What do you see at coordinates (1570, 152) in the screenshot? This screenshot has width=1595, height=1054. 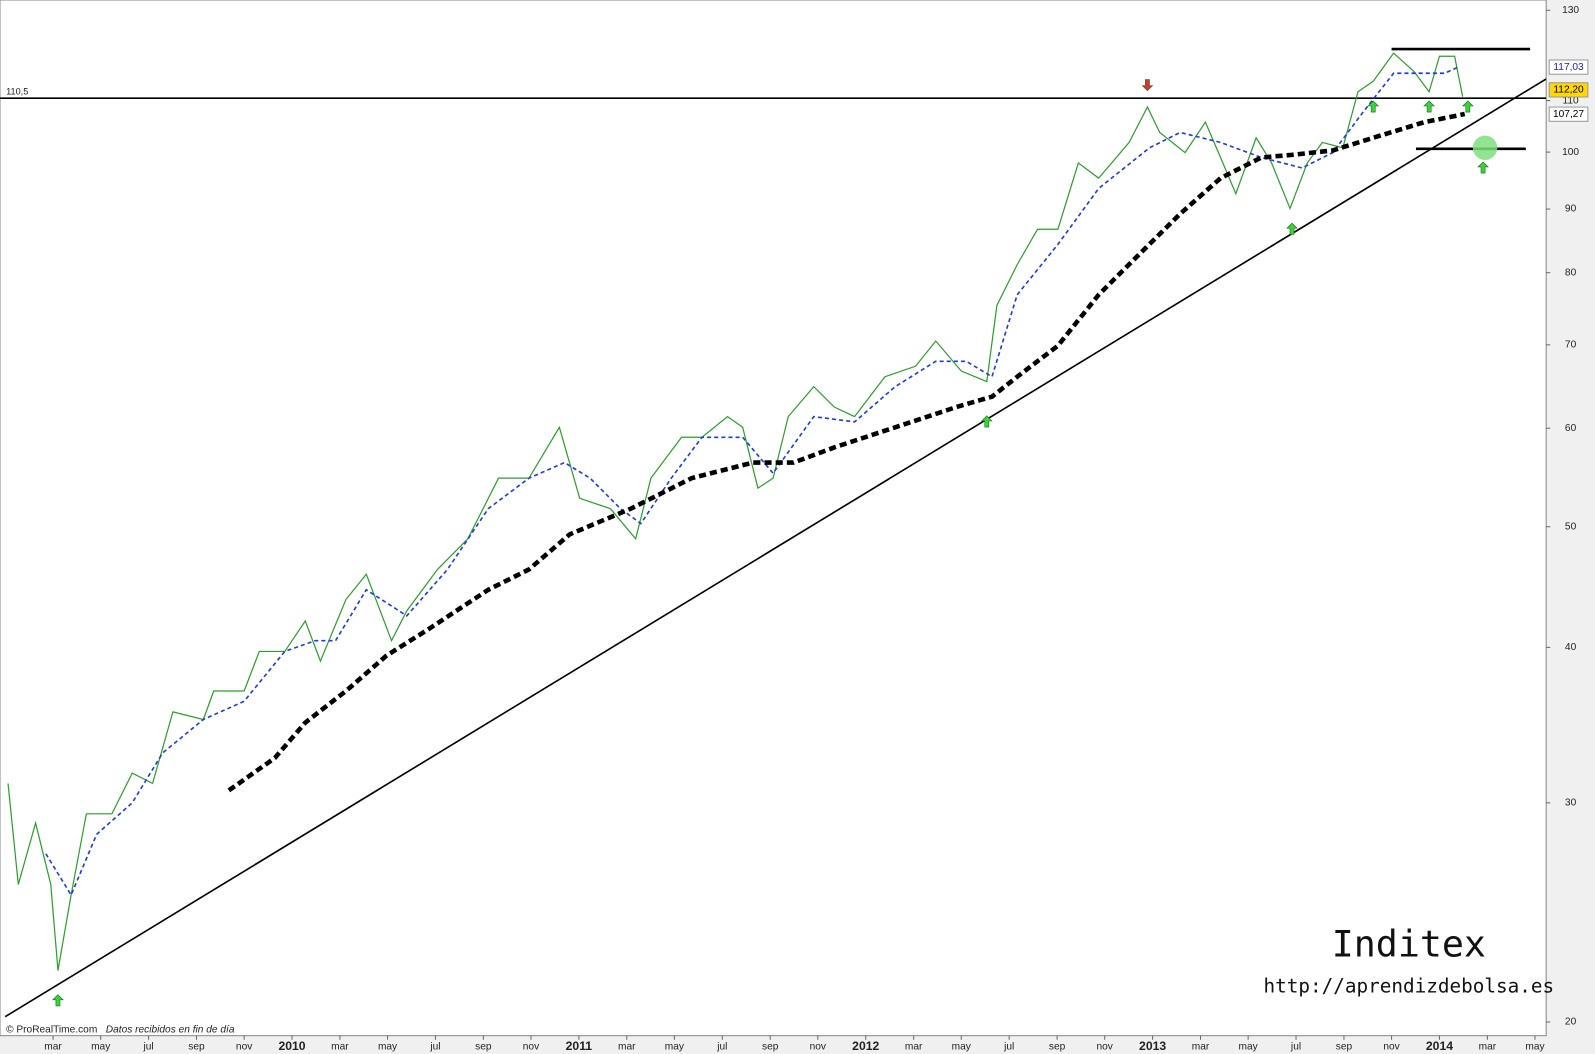 I see `y-tick-label: 100` at bounding box center [1570, 152].